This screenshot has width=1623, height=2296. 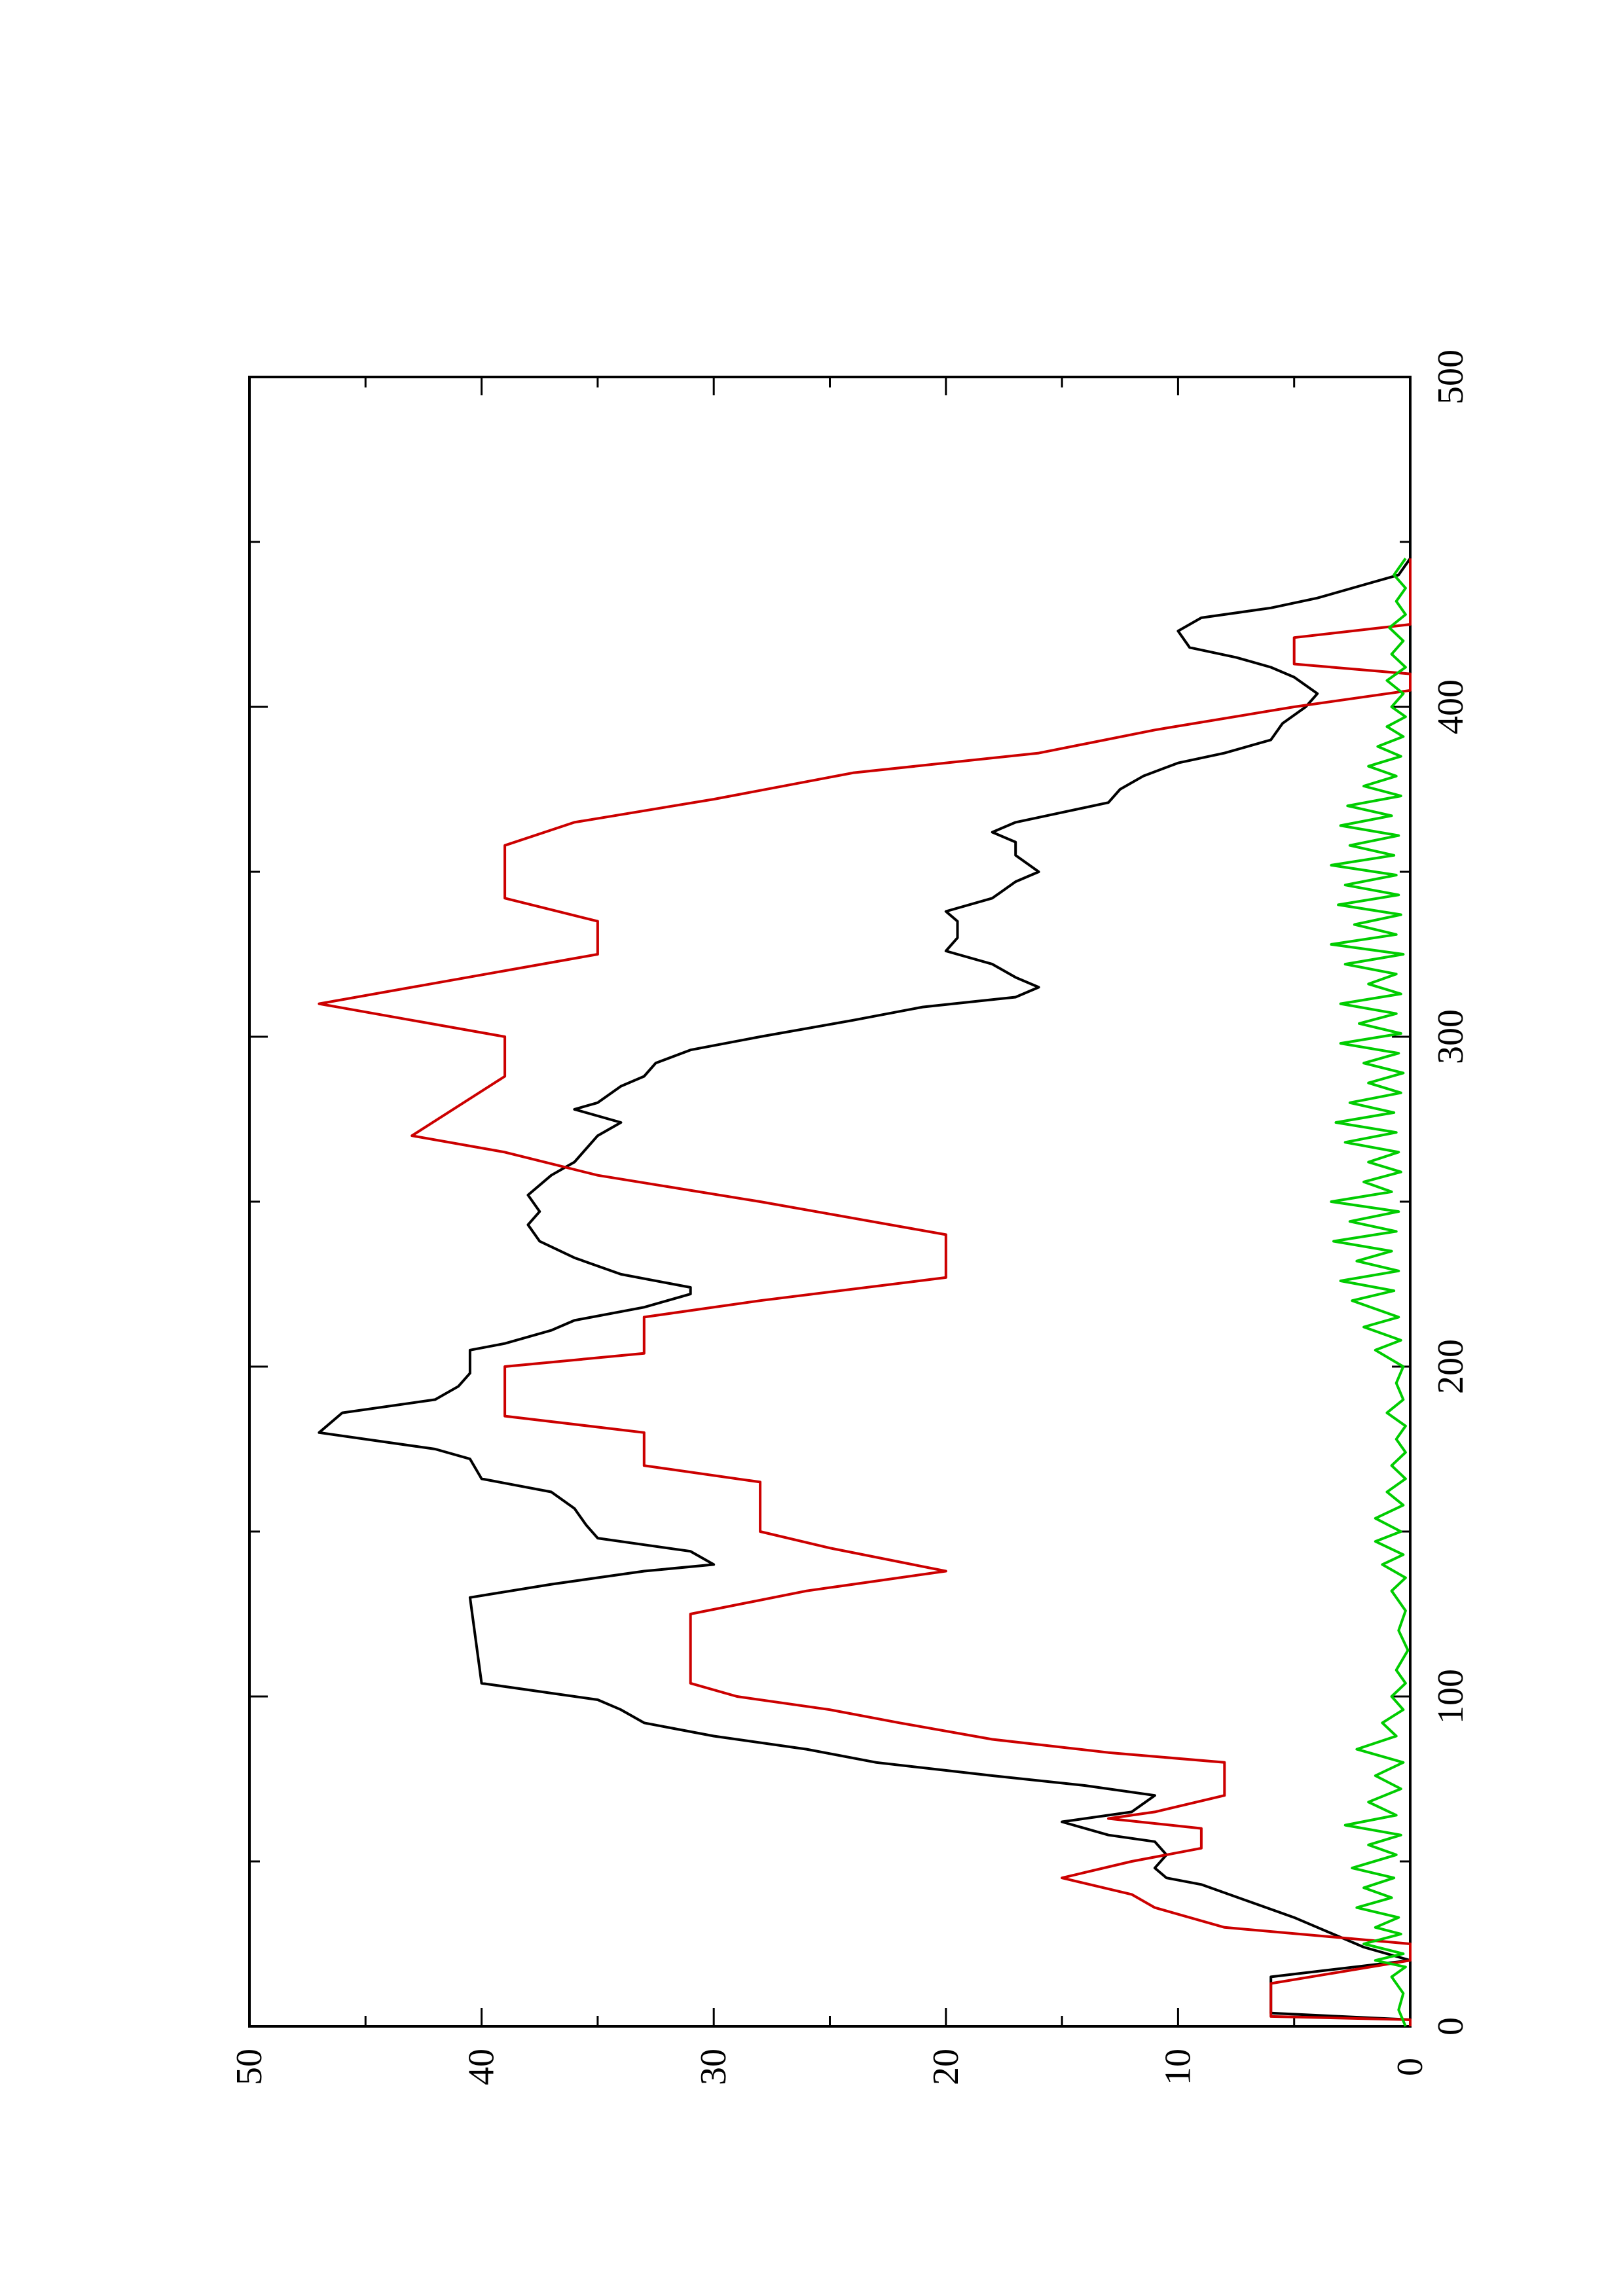 What do you see at coordinates (1451, 1036) in the screenshot?
I see `x-tick-label: 300` at bounding box center [1451, 1036].